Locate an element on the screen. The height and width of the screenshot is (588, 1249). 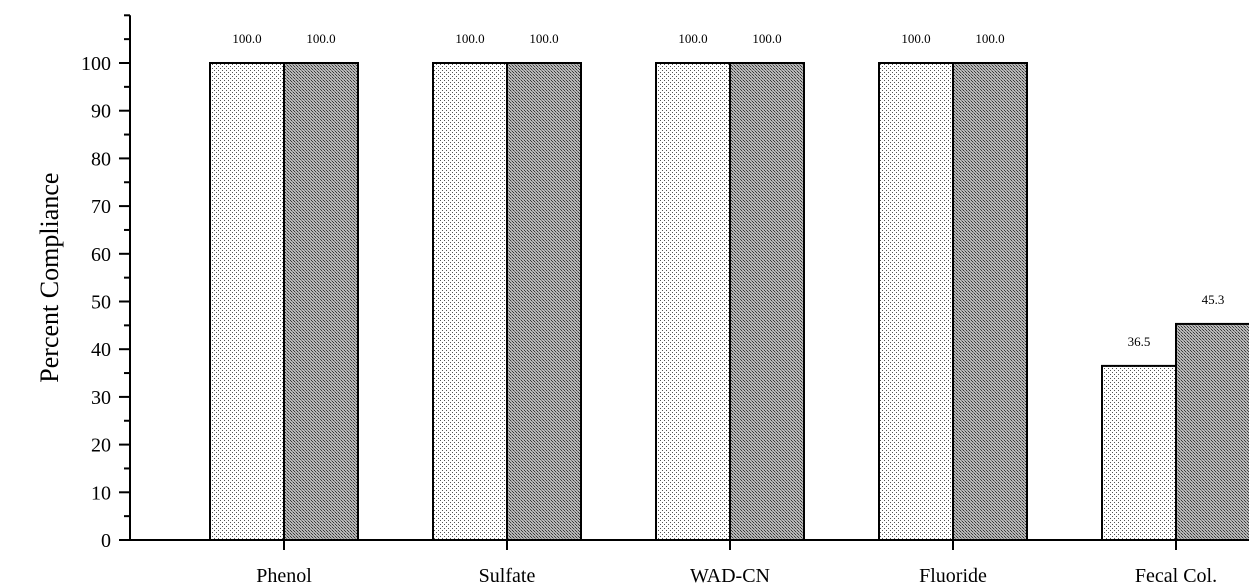
y-axis-title-group: Percent Compliance is located at coordinates (49, 278).